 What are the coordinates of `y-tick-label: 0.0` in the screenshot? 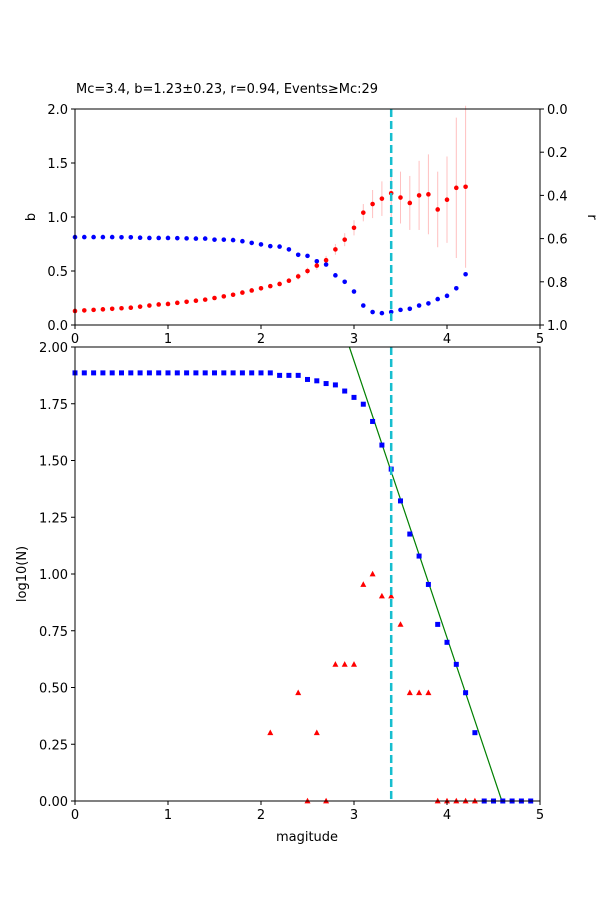 It's located at (57, 326).